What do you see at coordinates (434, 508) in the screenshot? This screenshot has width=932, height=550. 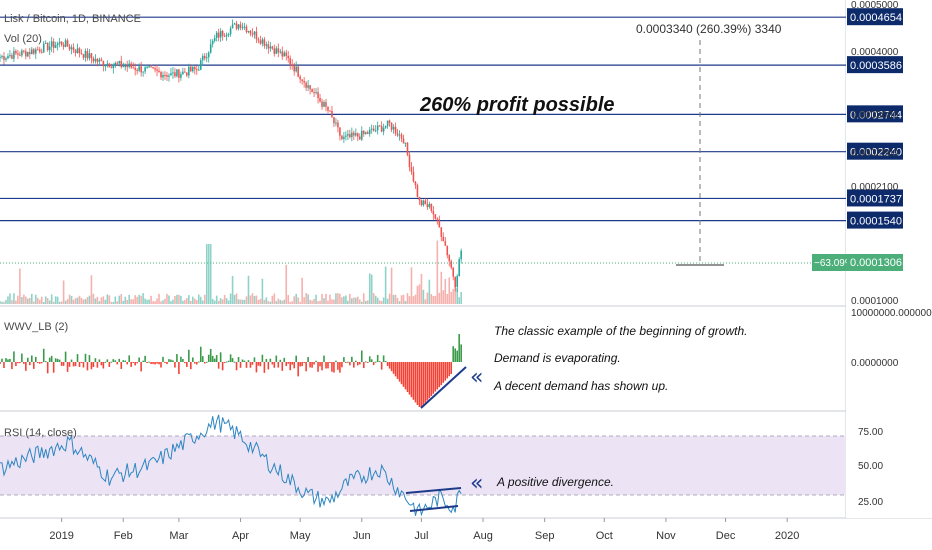 I see `rsi-divergence-lower` at bounding box center [434, 508].